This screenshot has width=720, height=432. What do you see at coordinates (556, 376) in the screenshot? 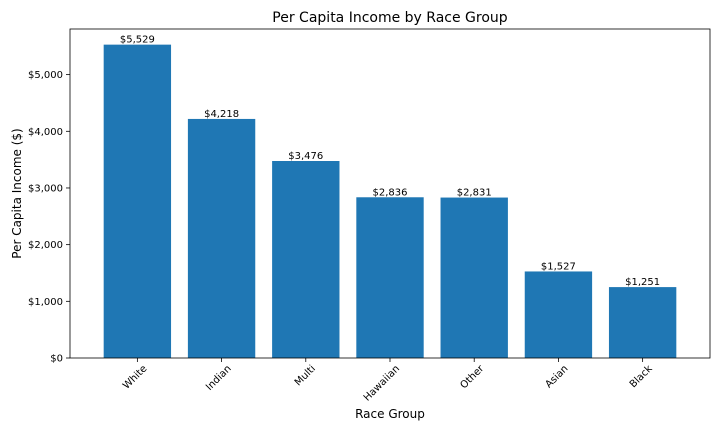
I see `x-tick-label-asian: Asian` at bounding box center [556, 376].